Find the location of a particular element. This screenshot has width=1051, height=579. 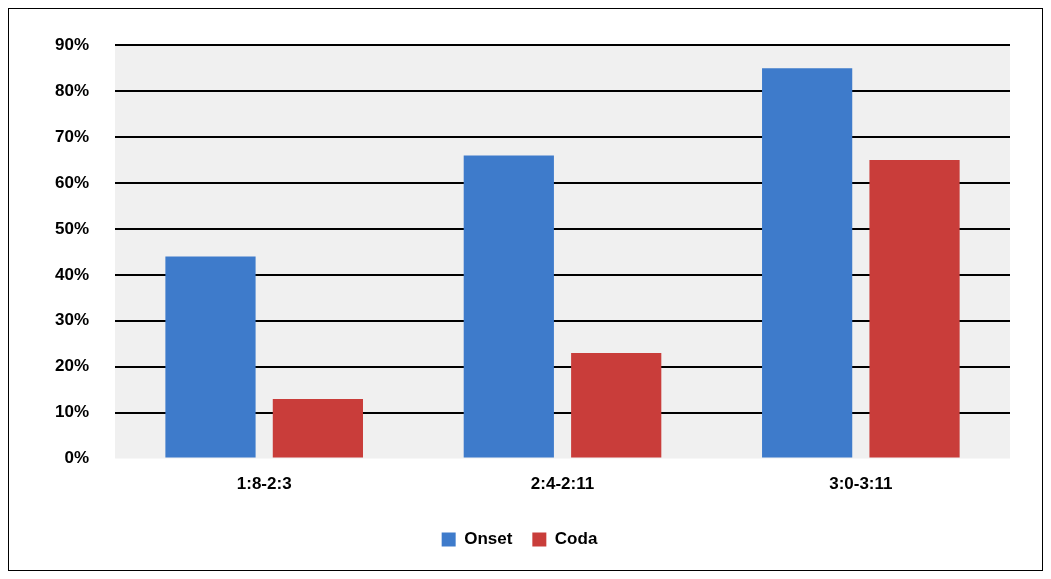

y-tick-label: 50% is located at coordinates (72, 228).